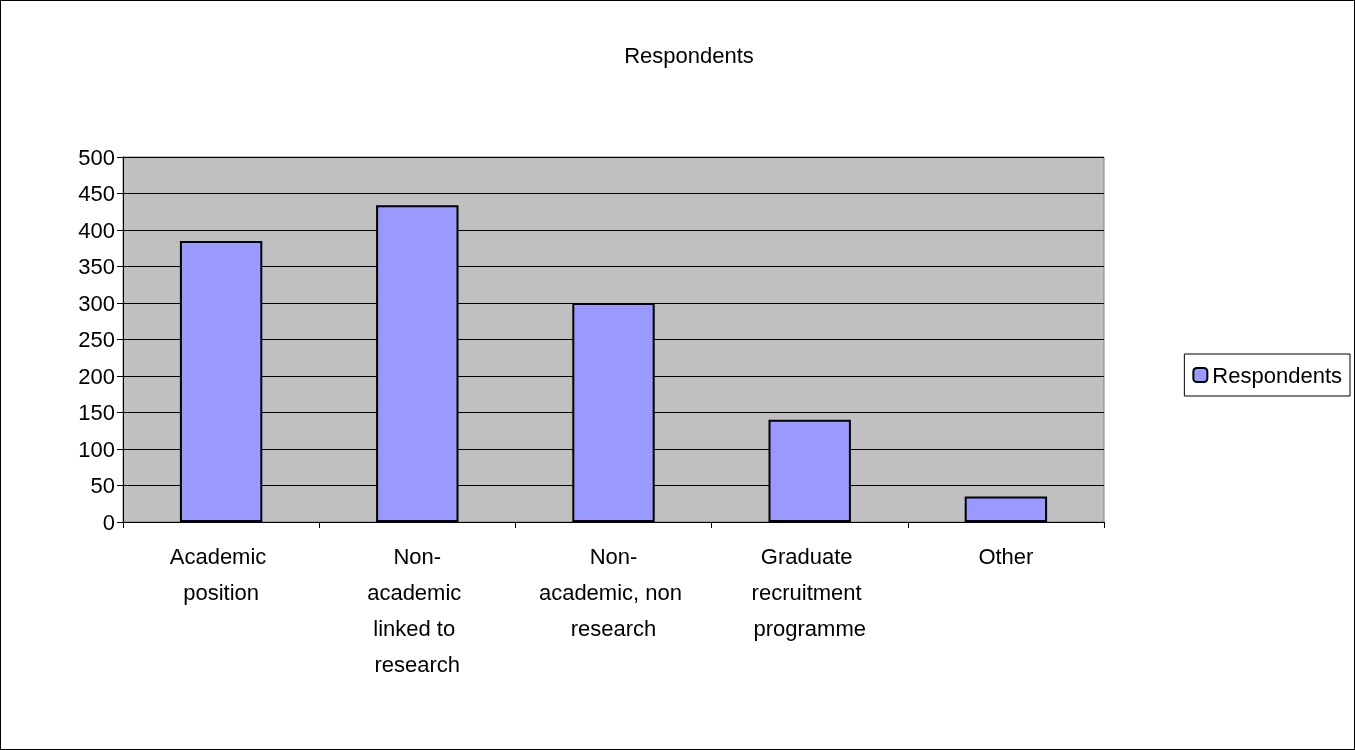 Image resolution: width=1355 pixels, height=750 pixels. What do you see at coordinates (96, 376) in the screenshot?
I see `y-tick-label: 200` at bounding box center [96, 376].